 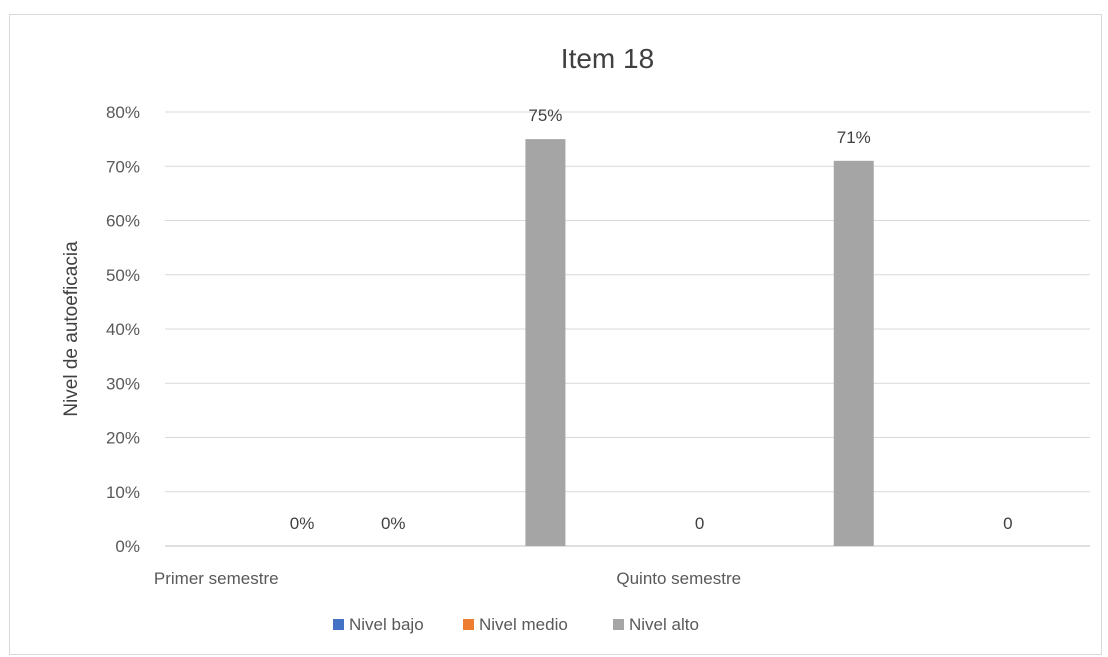 I want to click on legend-label: Nivel medio, so click(x=523, y=624).